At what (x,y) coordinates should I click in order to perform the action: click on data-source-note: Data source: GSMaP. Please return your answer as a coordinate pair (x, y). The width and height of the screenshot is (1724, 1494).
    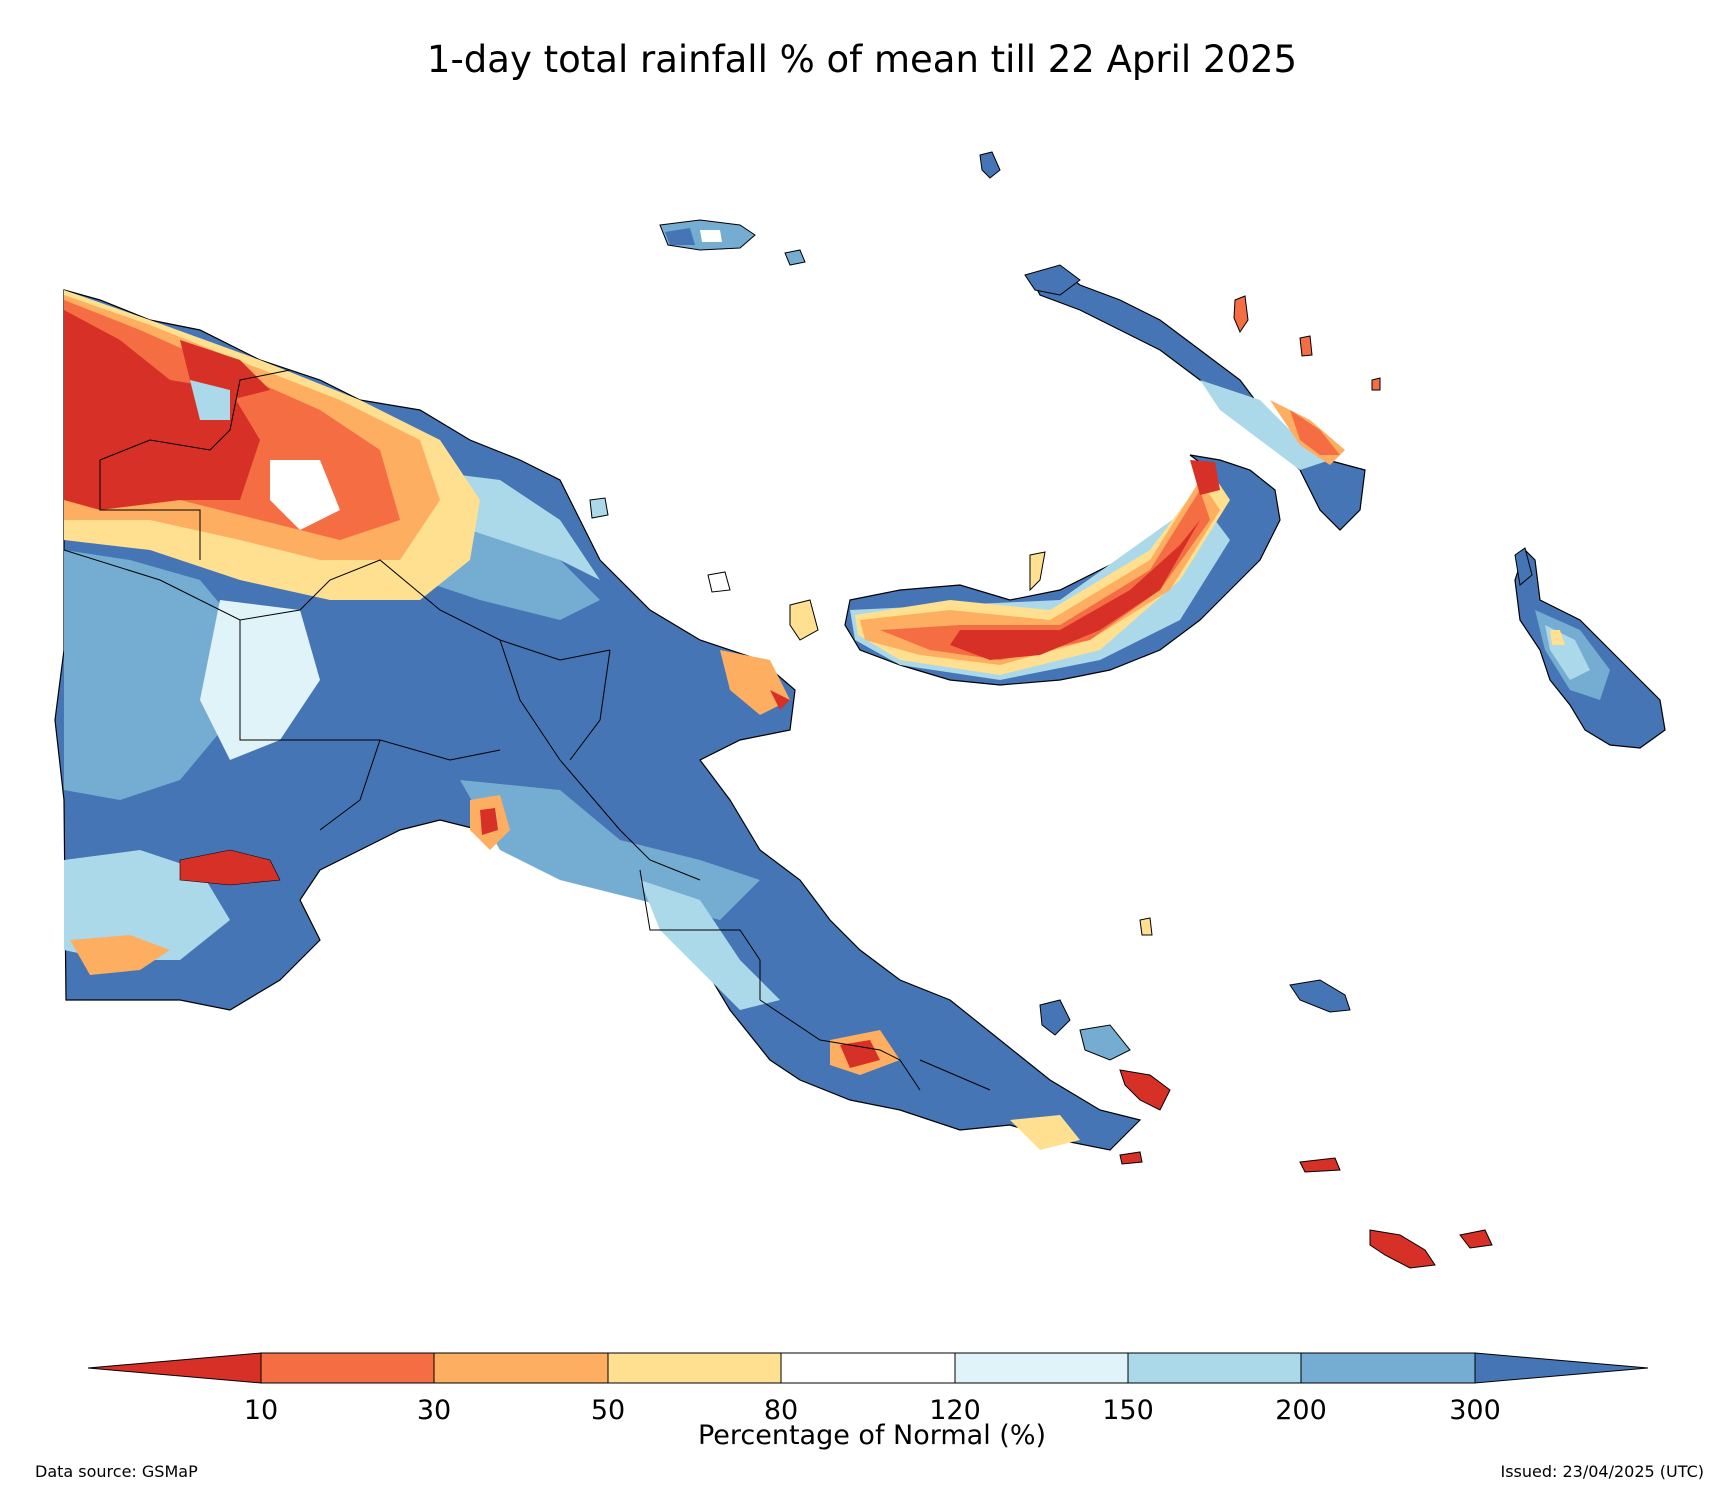
    Looking at the image, I should click on (116, 1471).